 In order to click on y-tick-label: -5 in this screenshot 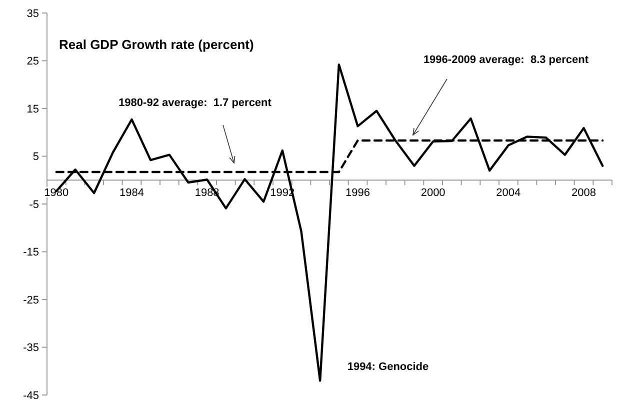, I will do `click(34, 204)`.